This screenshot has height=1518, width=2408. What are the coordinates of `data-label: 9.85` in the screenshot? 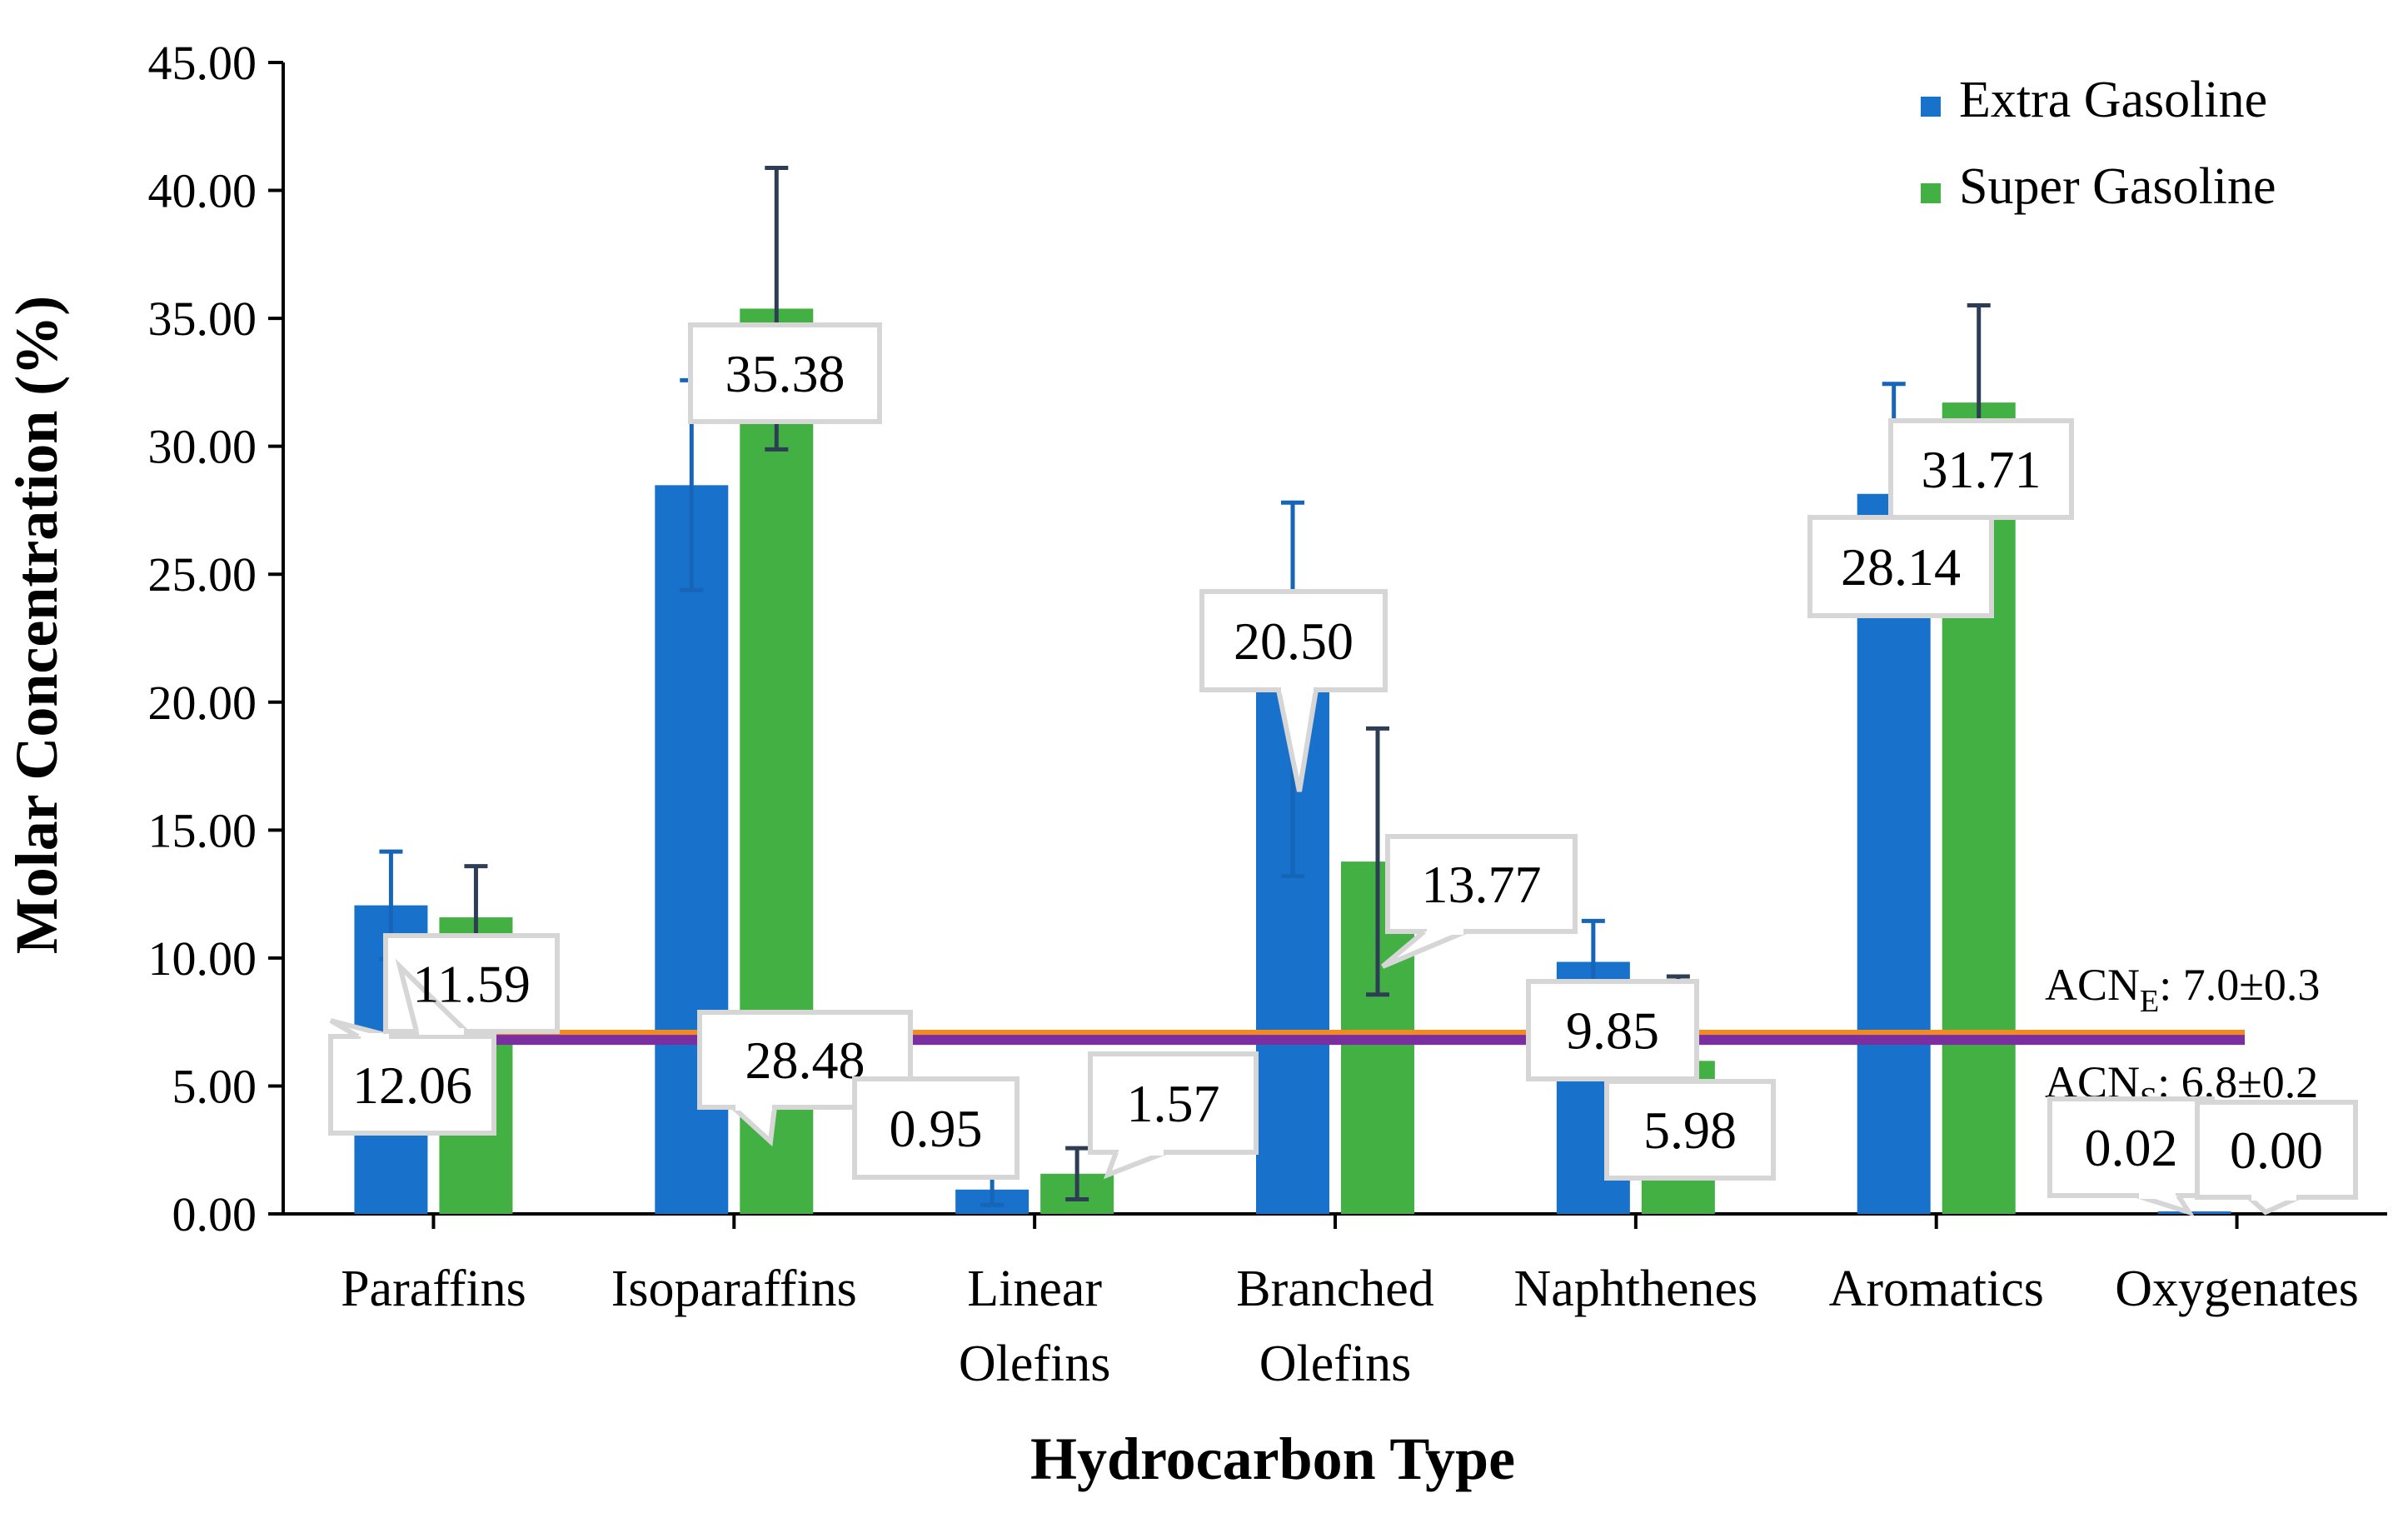 It's located at (1612, 1030).